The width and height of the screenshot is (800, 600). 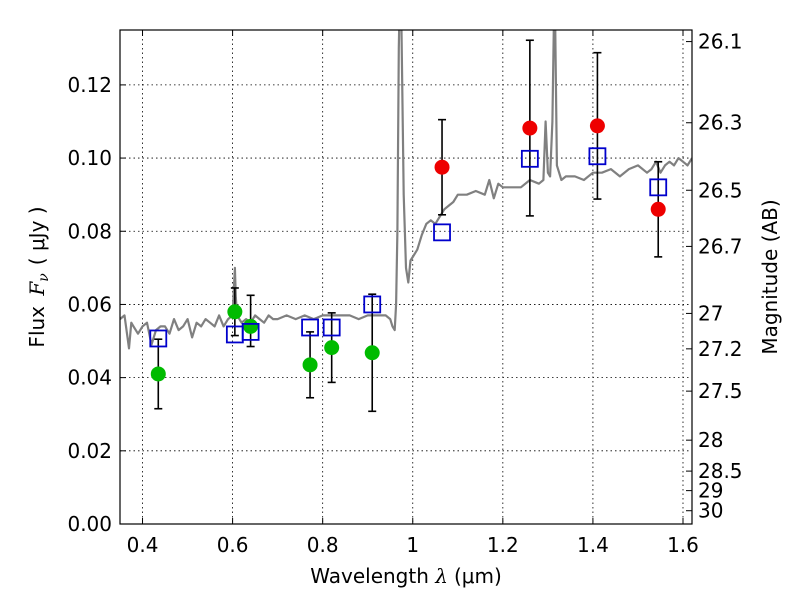 I want to click on y2-axis-label: Magnitude (AB), so click(x=770, y=276).